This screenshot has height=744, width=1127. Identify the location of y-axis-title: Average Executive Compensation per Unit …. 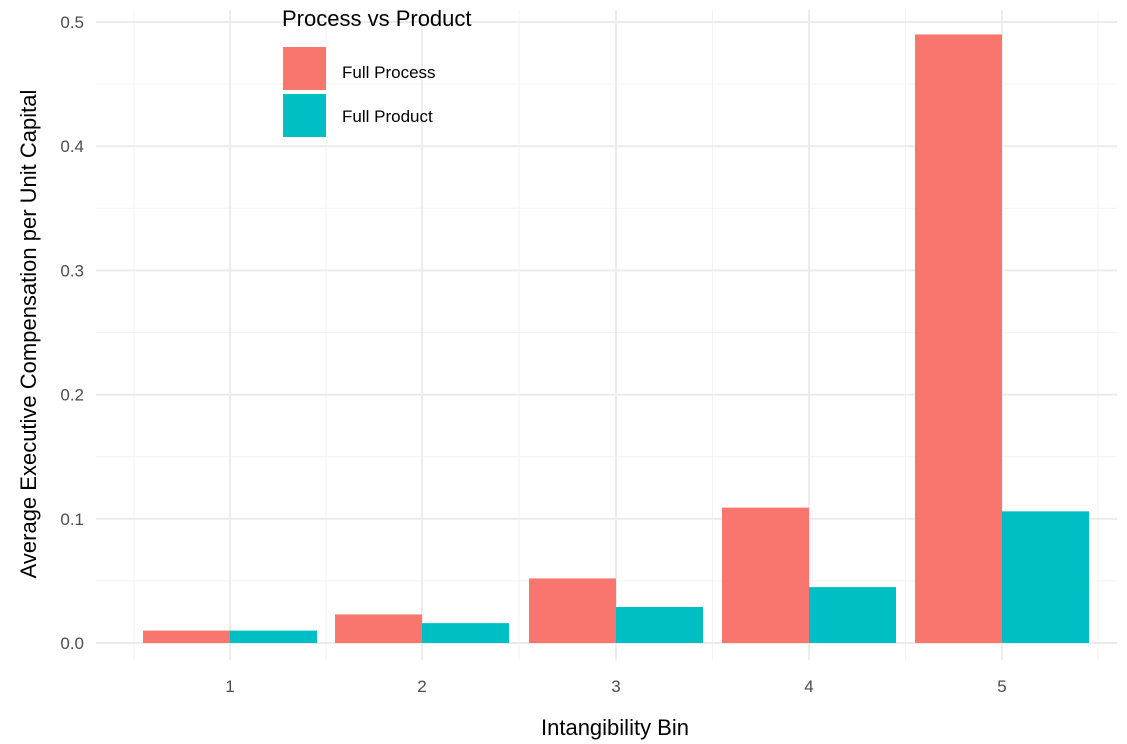
(28, 334).